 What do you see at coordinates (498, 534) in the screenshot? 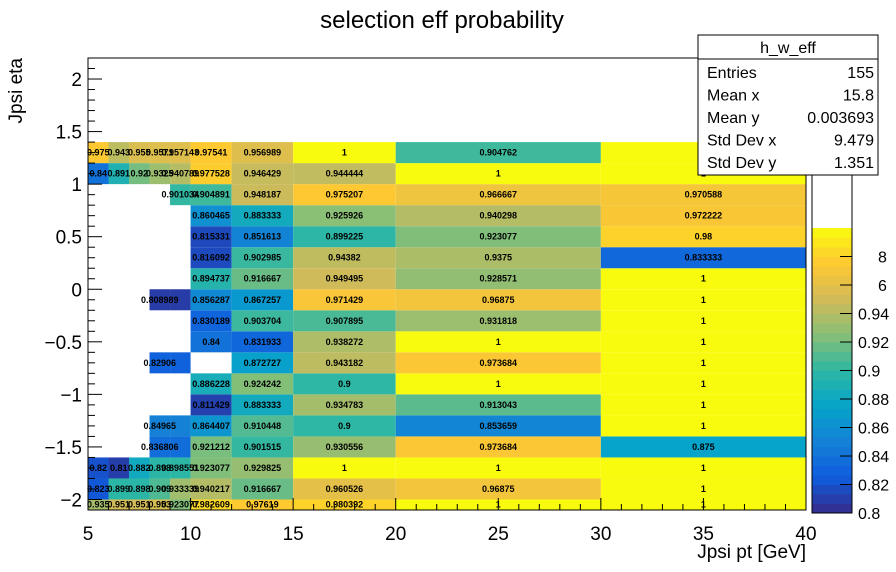
I see `x-tick-label: 25` at bounding box center [498, 534].